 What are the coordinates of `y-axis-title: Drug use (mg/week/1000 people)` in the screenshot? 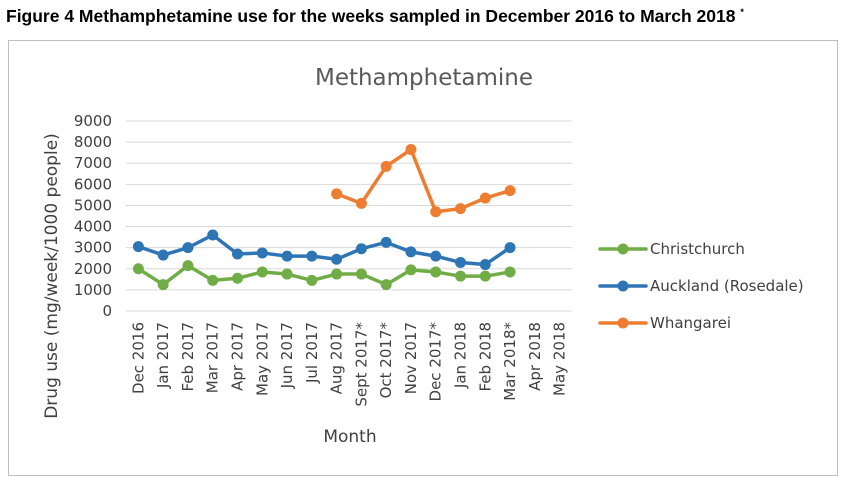 It's located at (52, 276).